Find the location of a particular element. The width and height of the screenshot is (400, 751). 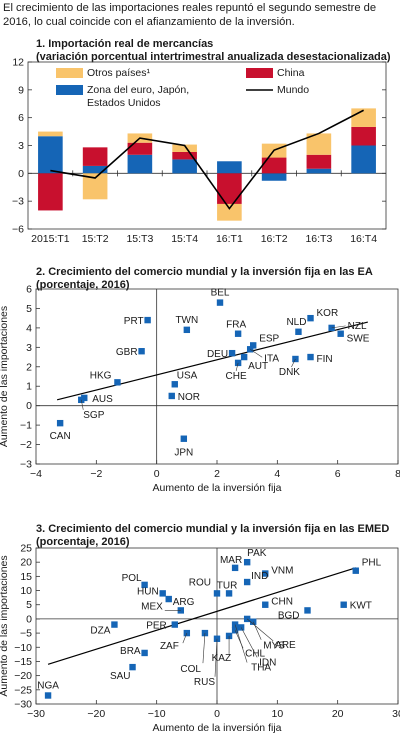

chart-2-point-hkg is located at coordinates (117, 382).